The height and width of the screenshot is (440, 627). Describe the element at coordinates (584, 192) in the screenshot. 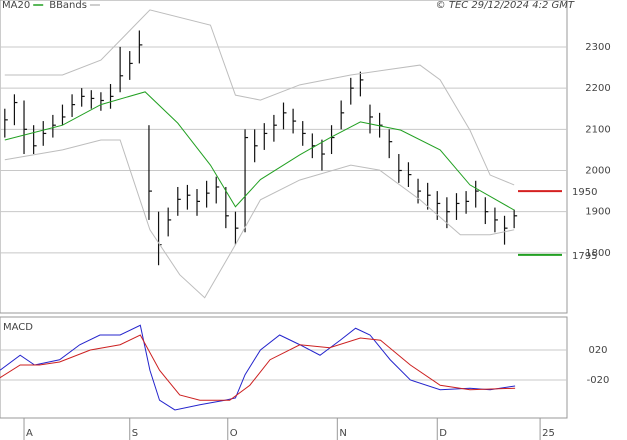

I see `level-label: 1950` at that location.